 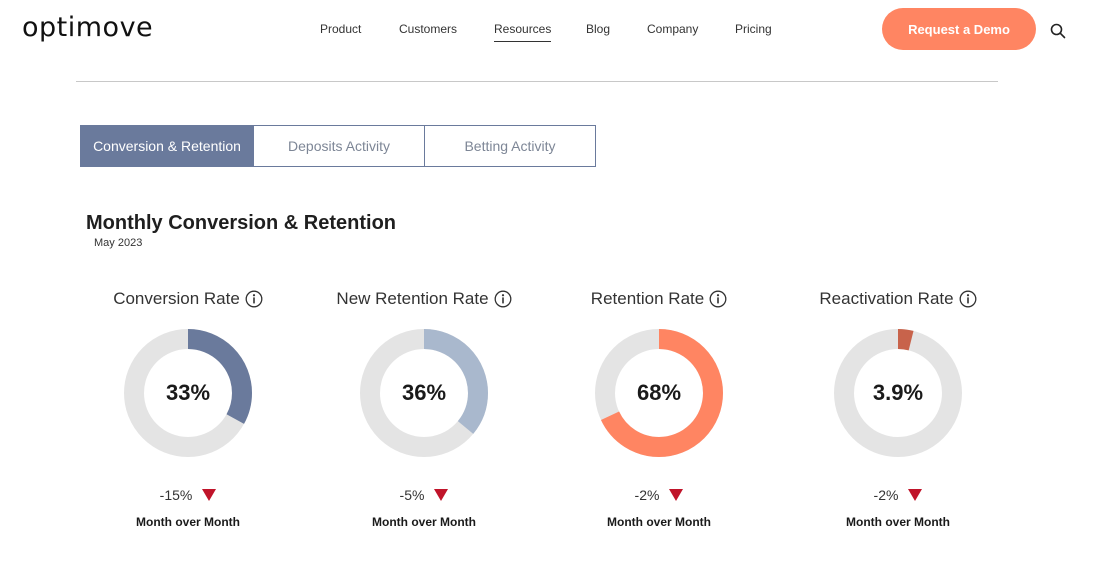 What do you see at coordinates (959, 29) in the screenshot?
I see `request-demo-button: Request a Demo` at bounding box center [959, 29].